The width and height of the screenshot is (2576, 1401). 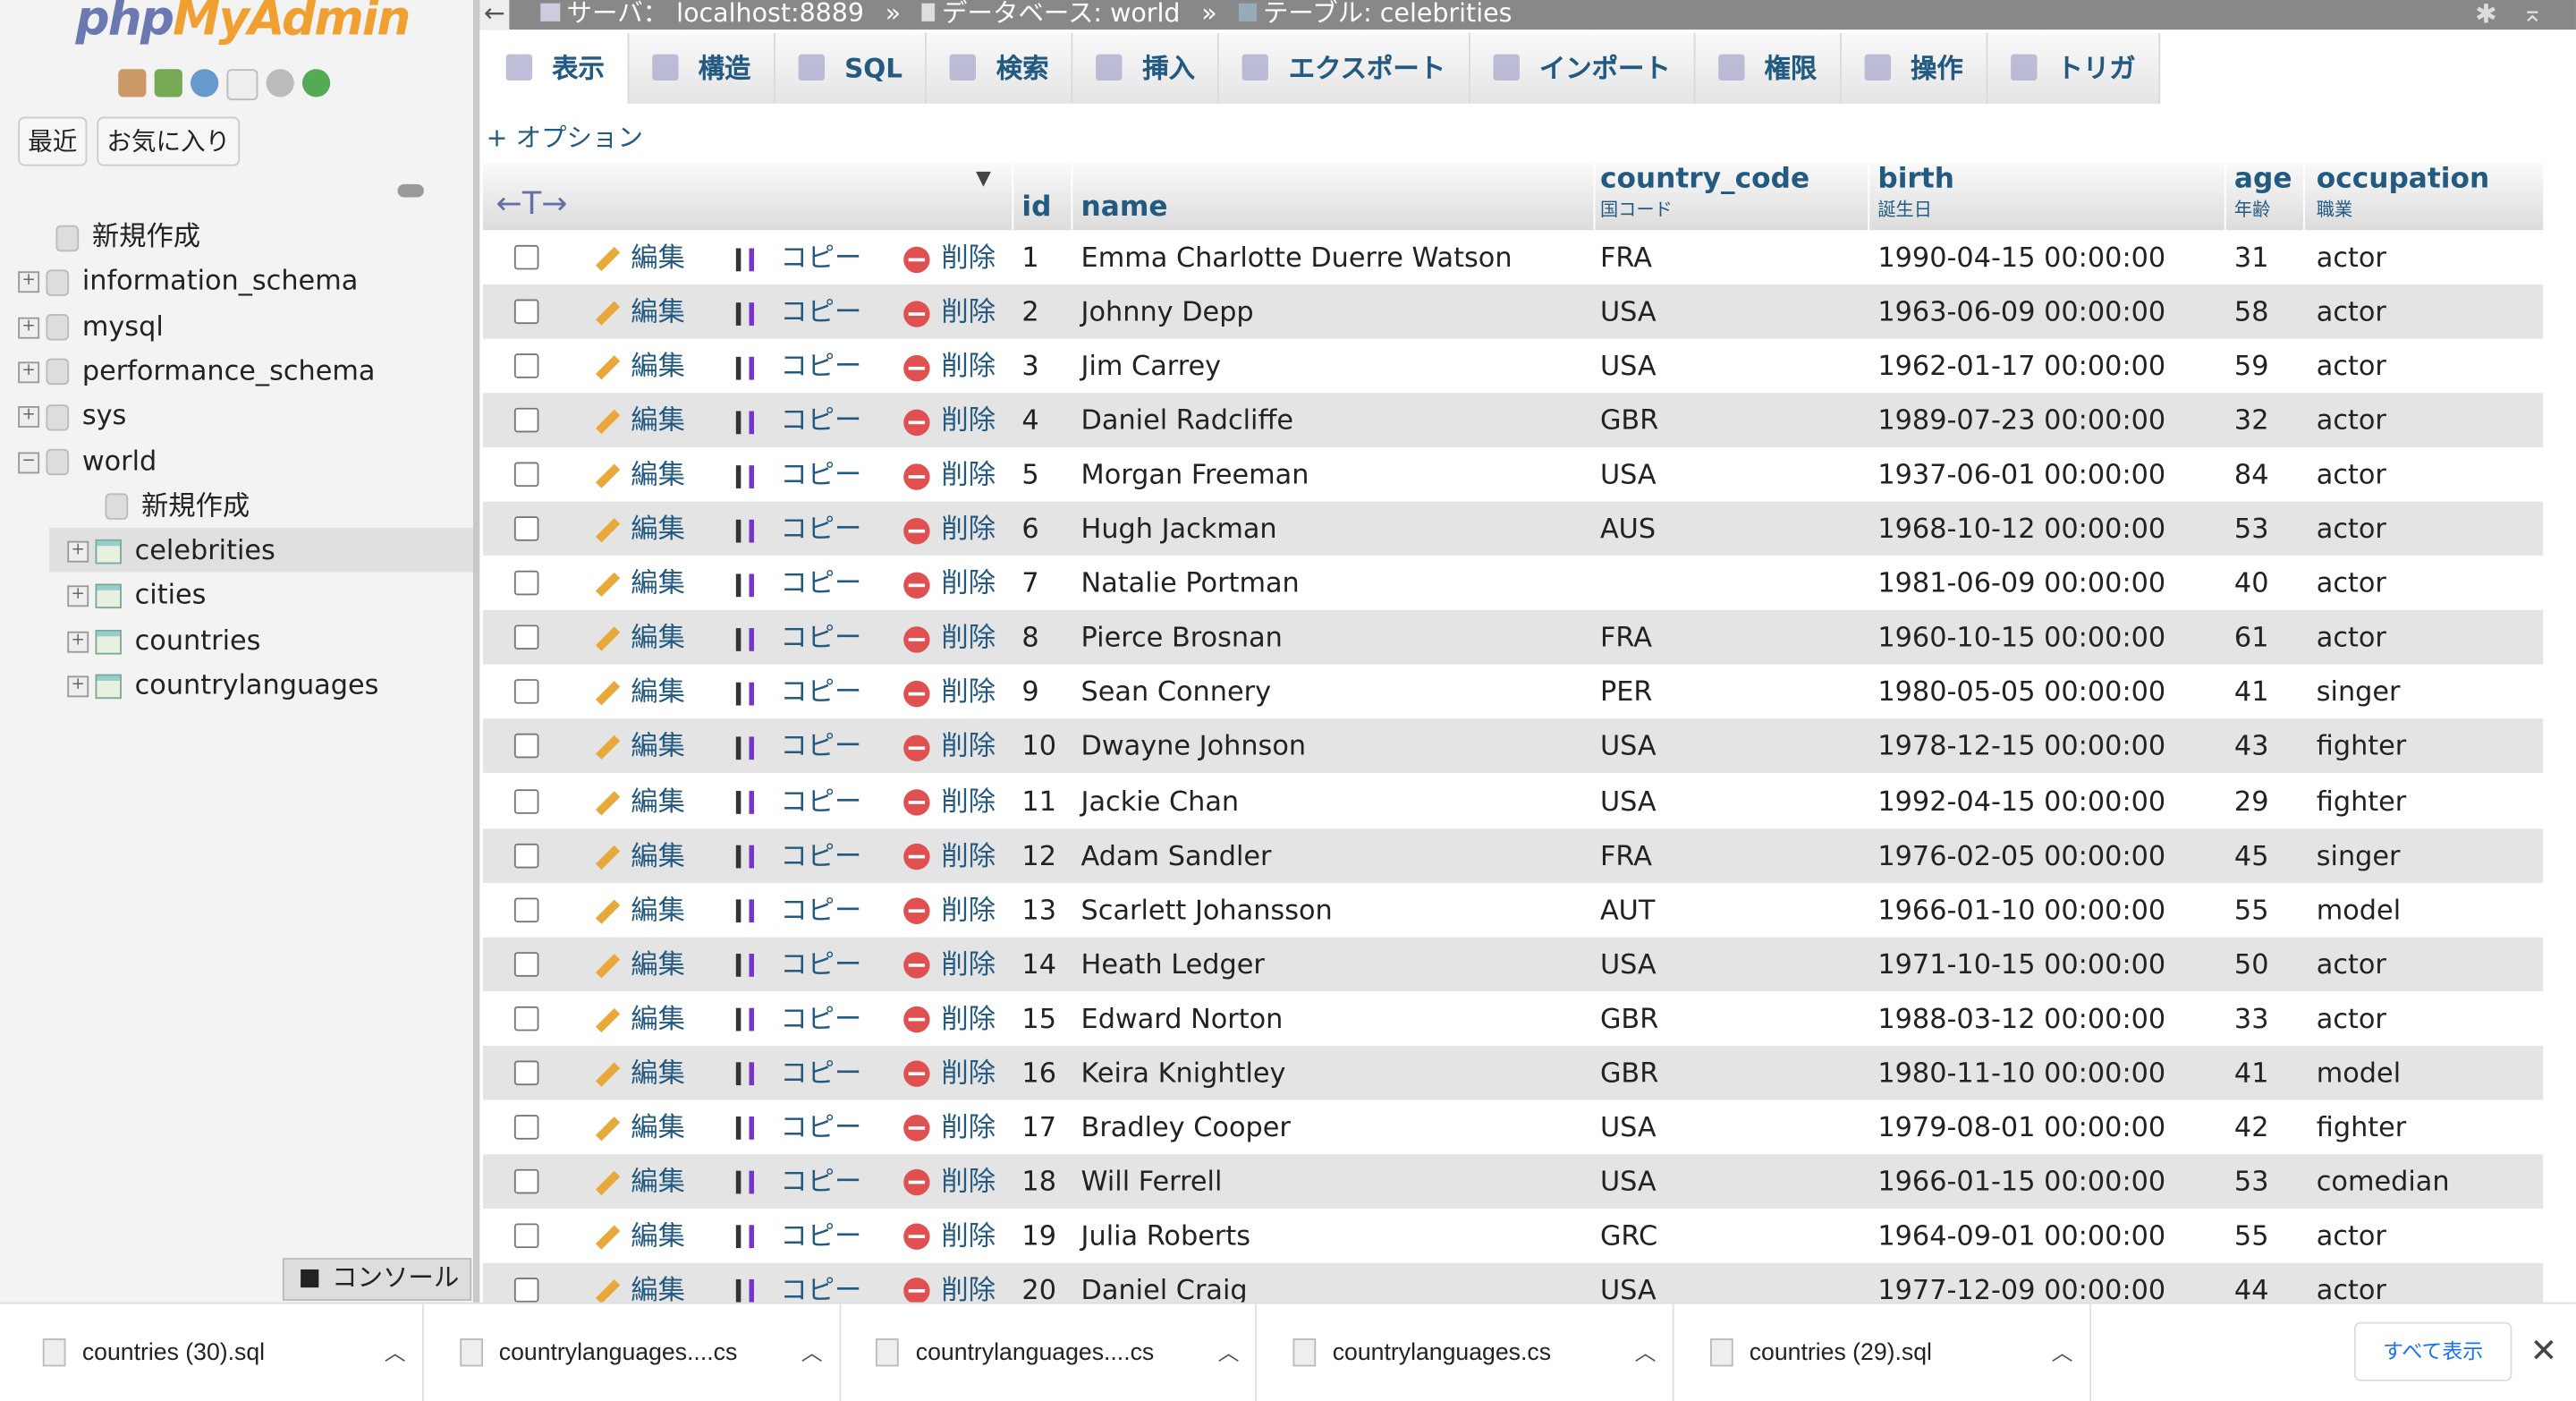 I want to click on cell-age: 41, so click(x=2251, y=1073).